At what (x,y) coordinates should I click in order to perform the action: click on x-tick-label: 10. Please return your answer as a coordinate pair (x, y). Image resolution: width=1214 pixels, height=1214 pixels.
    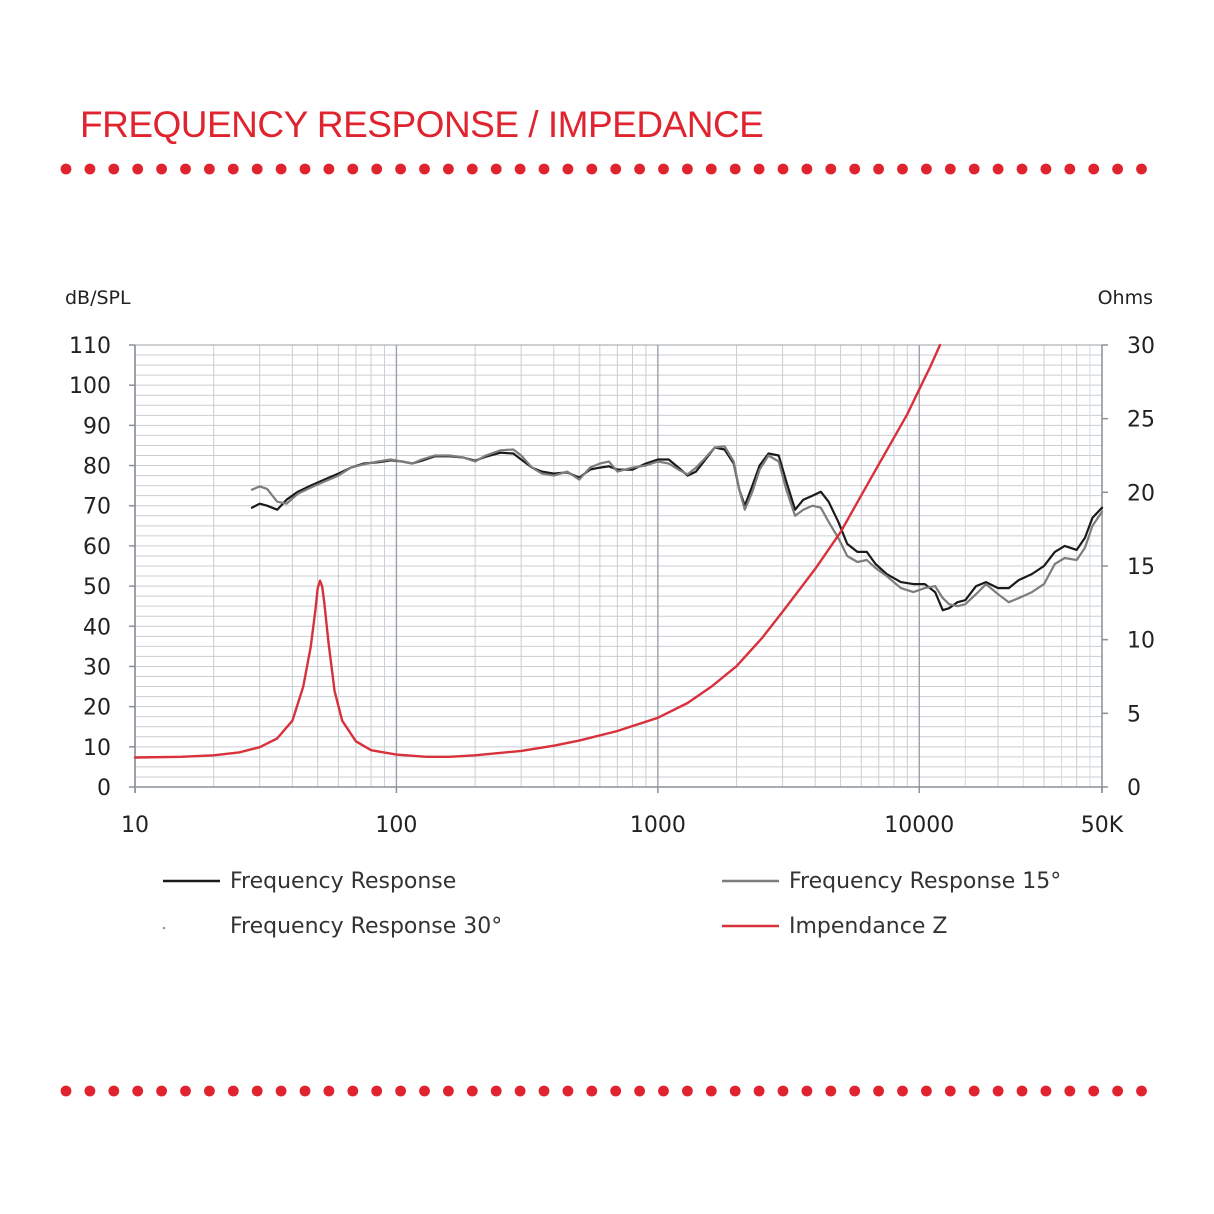
    Looking at the image, I should click on (135, 825).